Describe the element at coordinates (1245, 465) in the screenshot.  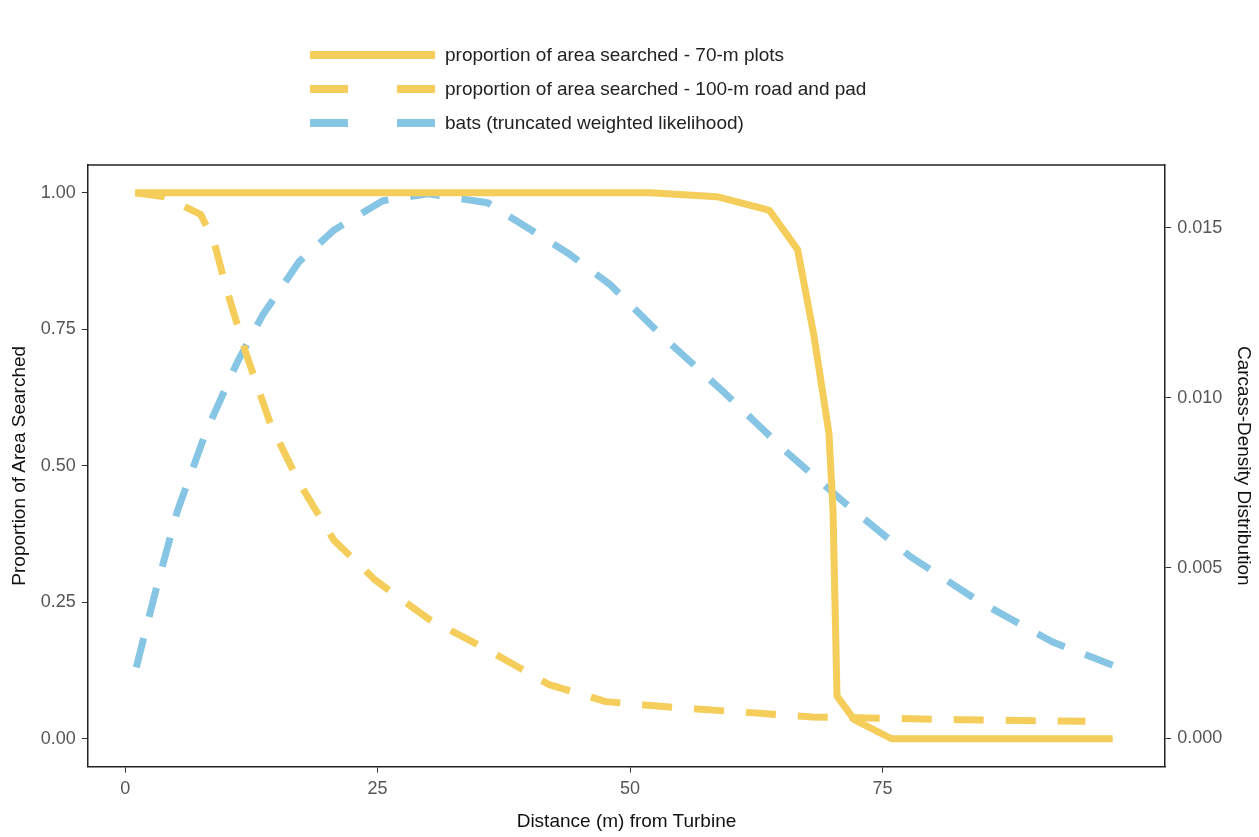
I see `y2-axis-title: Carcass-Density Distribution` at that location.